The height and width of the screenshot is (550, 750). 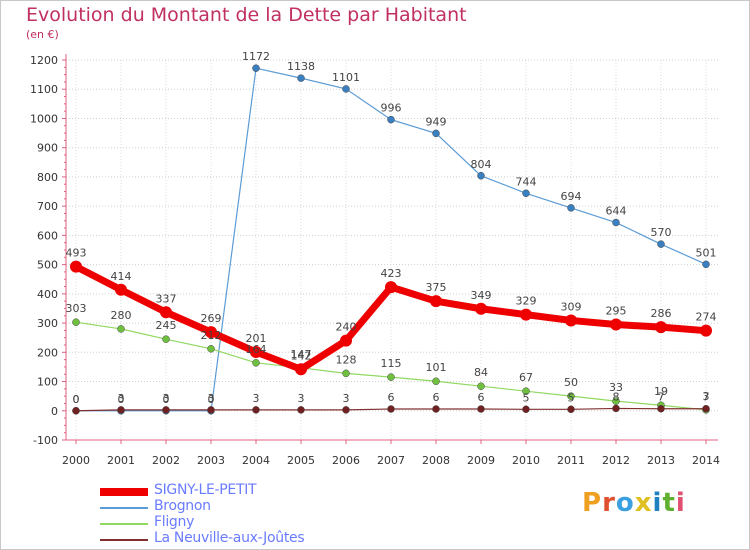 What do you see at coordinates (391, 108) in the screenshot?
I see `data-label: 996` at bounding box center [391, 108].